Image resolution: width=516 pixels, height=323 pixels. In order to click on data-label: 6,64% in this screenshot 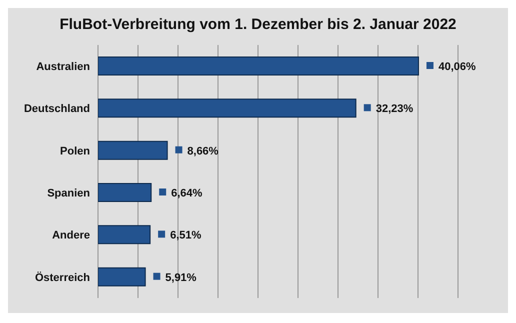, I will do `click(187, 194)`.